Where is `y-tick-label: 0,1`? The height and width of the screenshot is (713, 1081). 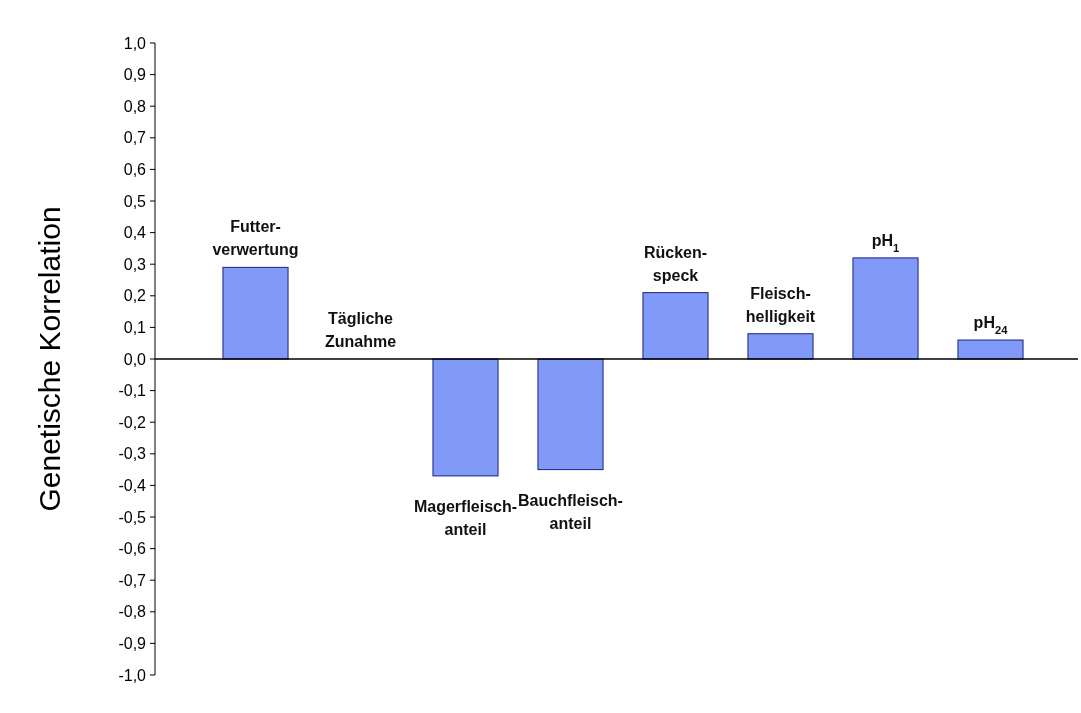
y-tick-label: 0,1 is located at coordinates (135, 327).